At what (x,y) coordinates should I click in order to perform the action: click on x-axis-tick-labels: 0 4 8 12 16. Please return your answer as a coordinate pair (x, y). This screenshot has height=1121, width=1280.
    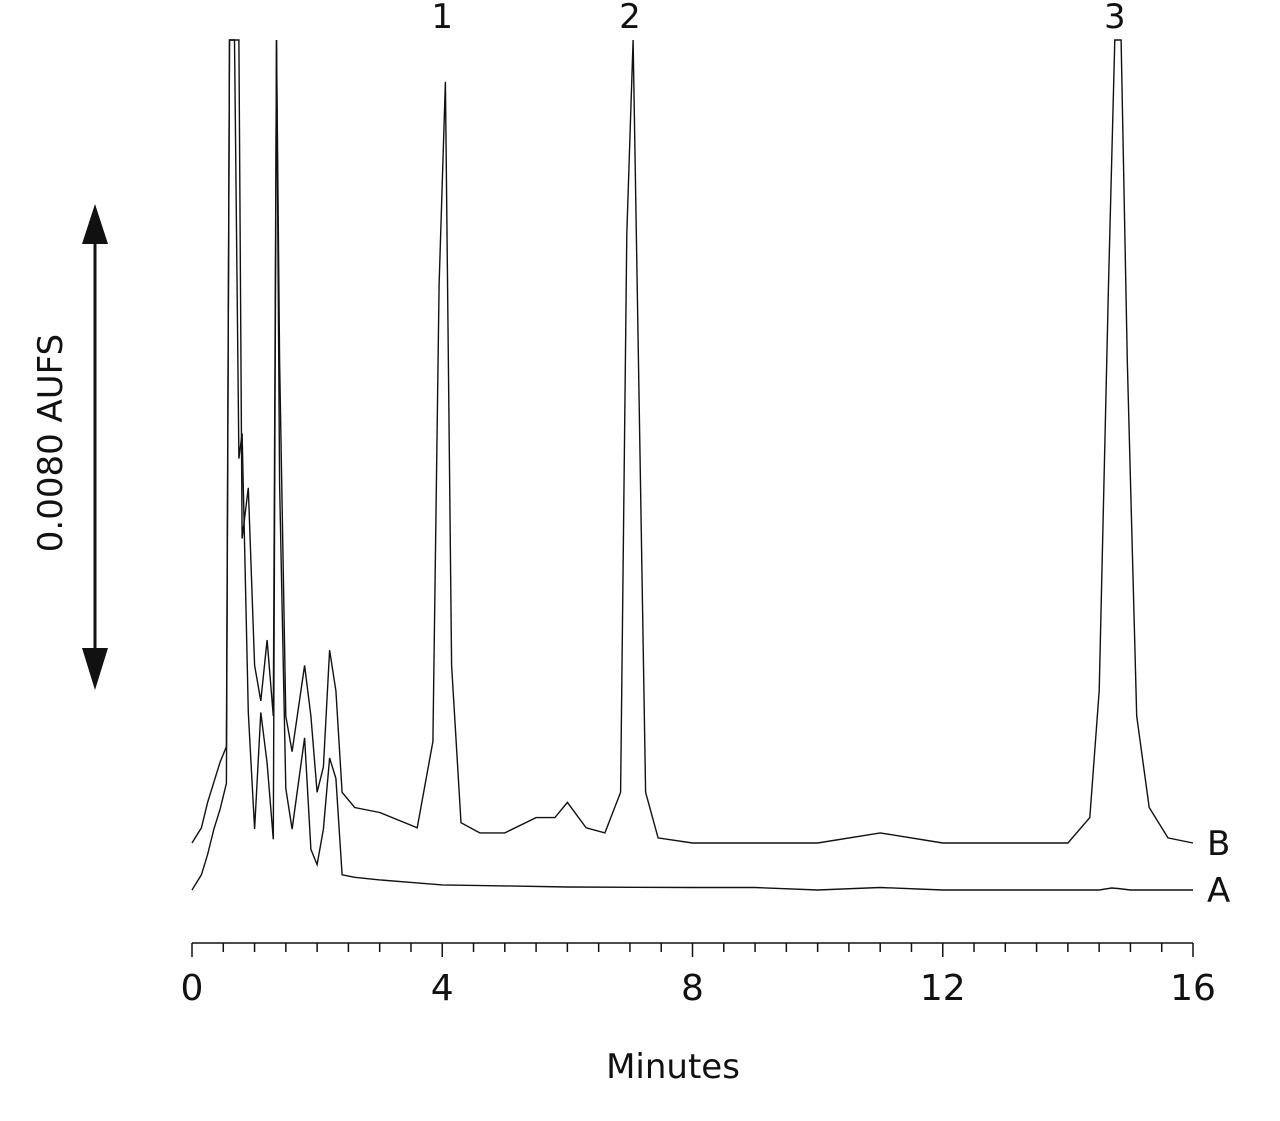
    Looking at the image, I should click on (698, 988).